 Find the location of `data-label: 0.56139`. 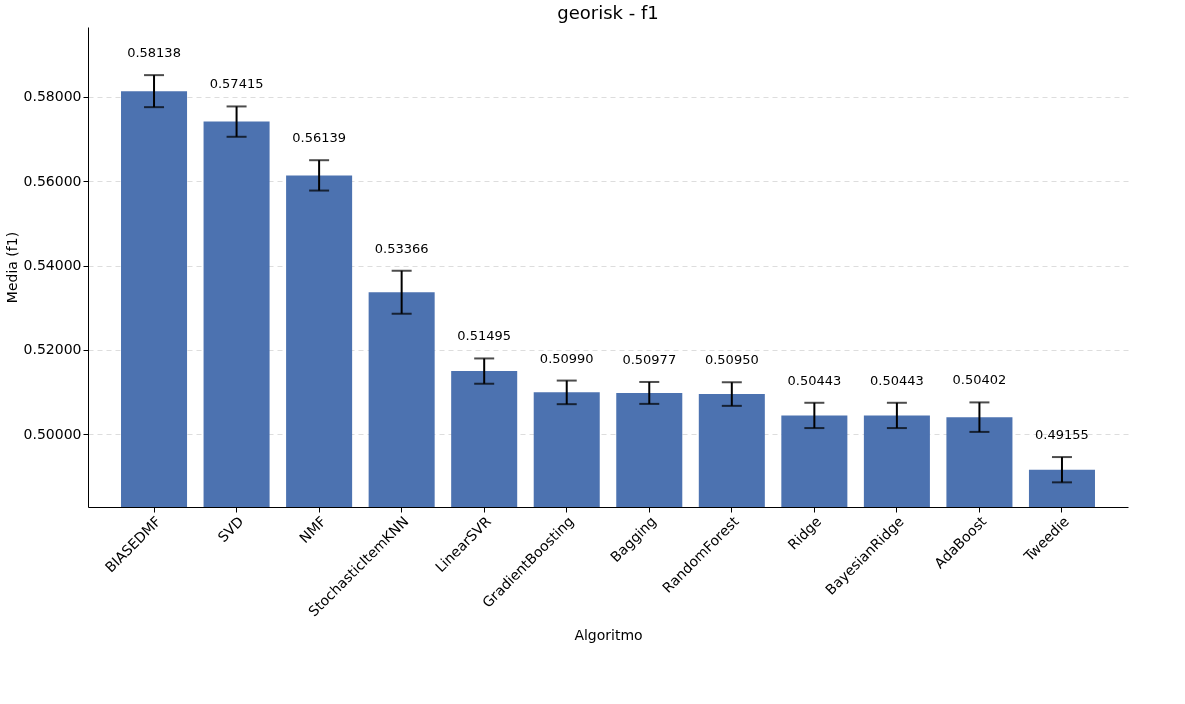

data-label: 0.56139 is located at coordinates (319, 138).